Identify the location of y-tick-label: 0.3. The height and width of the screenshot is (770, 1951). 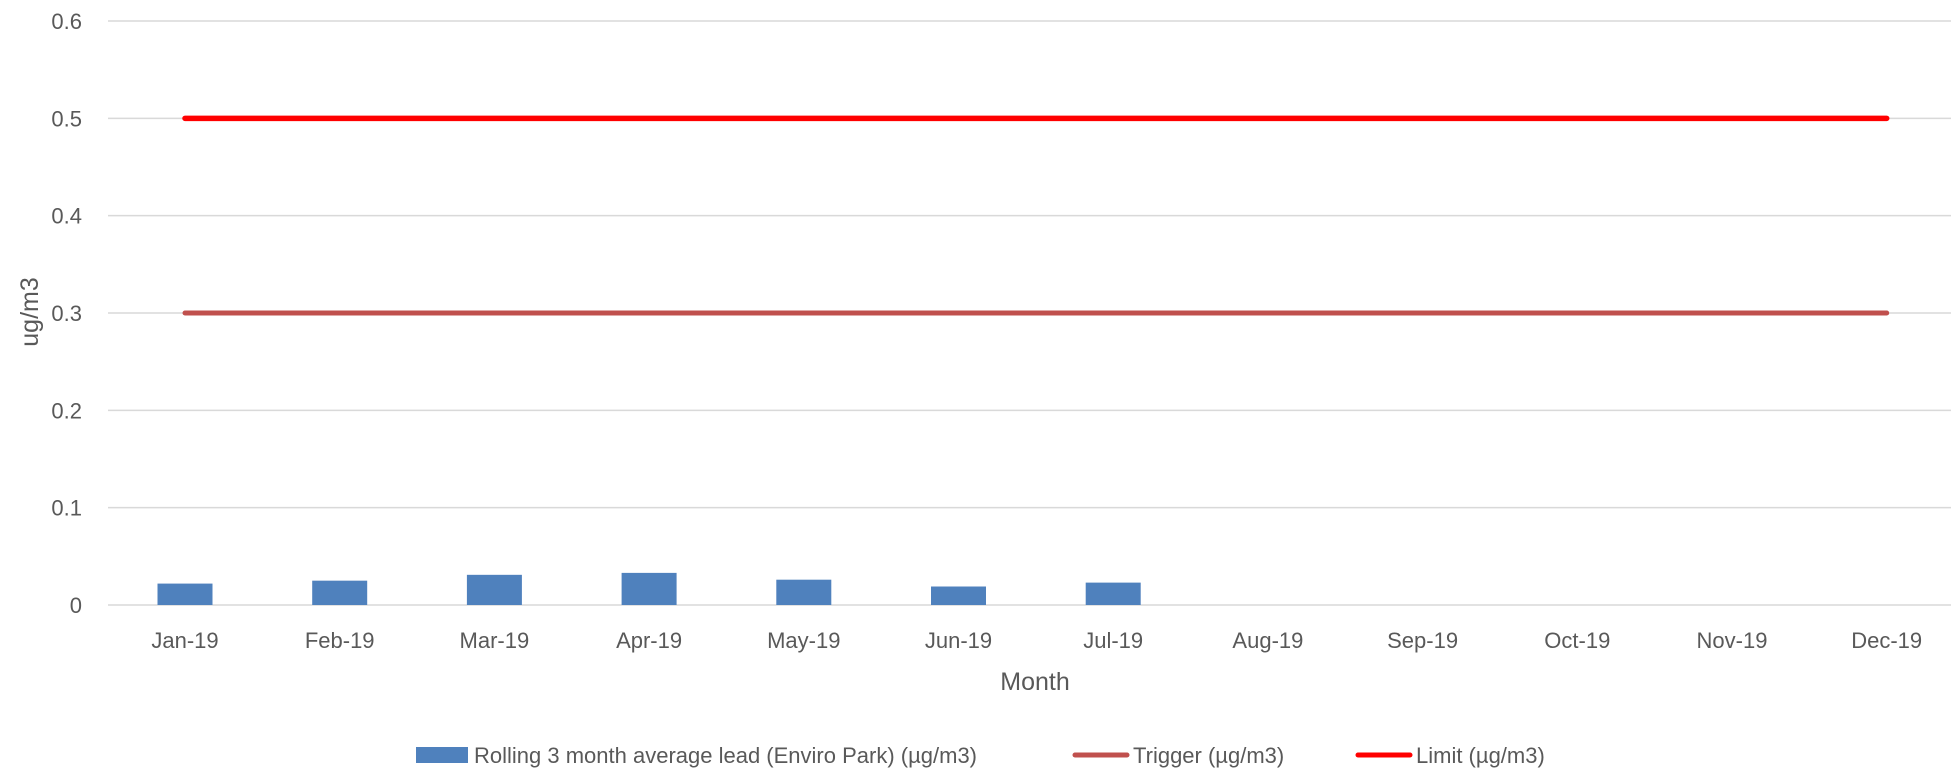
(66, 313).